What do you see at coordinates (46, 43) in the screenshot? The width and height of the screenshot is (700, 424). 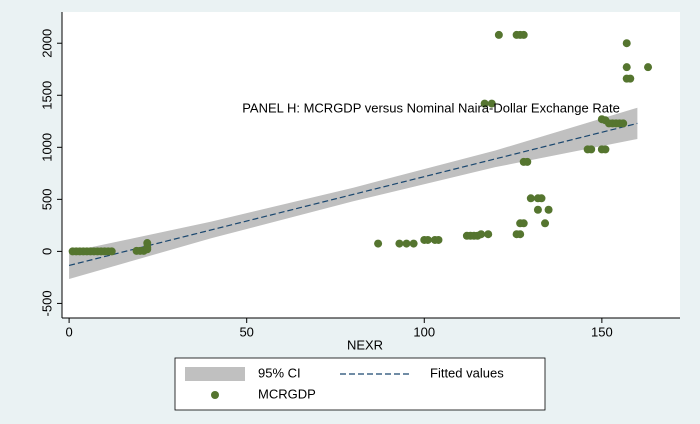 I see `y-tick-label: 2000` at bounding box center [46, 43].